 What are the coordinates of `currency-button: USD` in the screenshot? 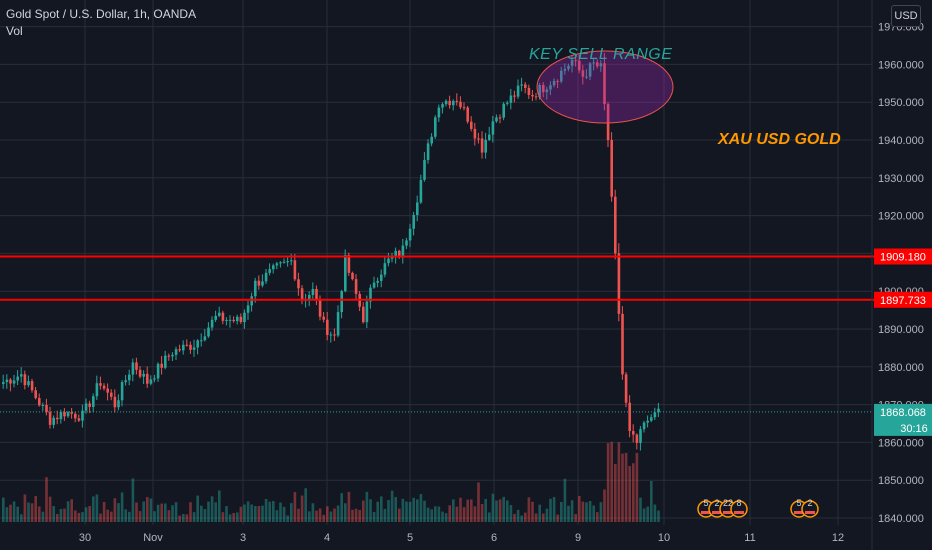 It's located at (906, 16).